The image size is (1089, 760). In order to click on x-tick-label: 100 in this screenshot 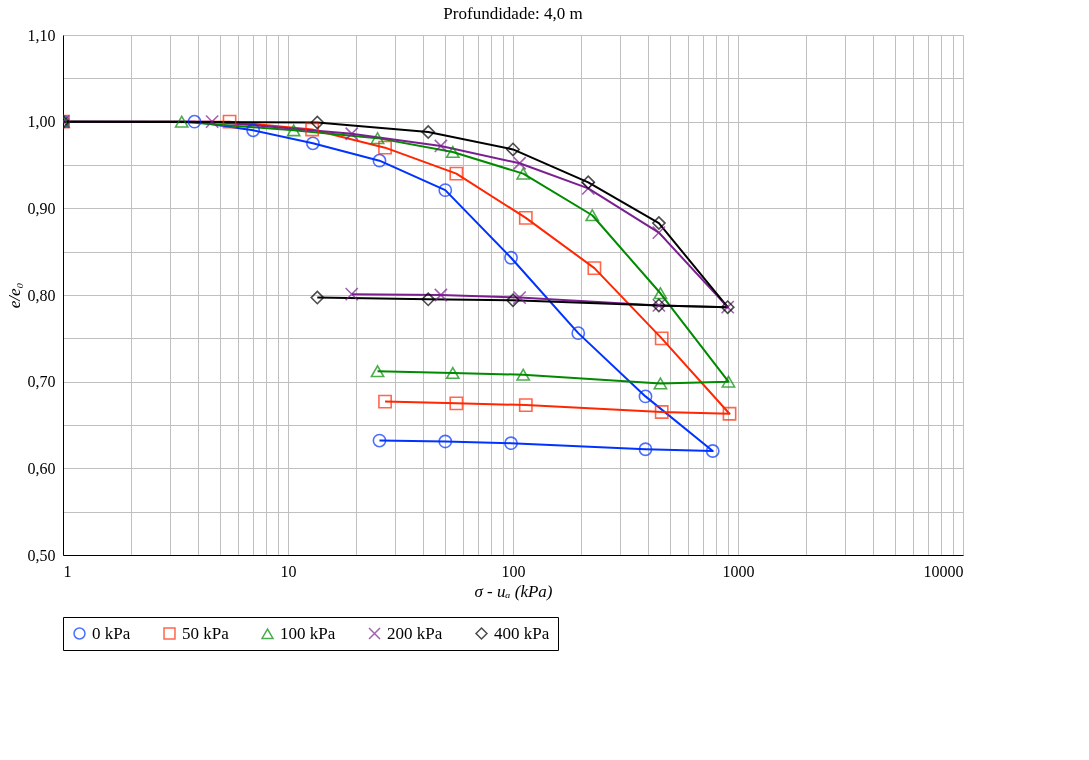, I will do `click(513, 571)`.